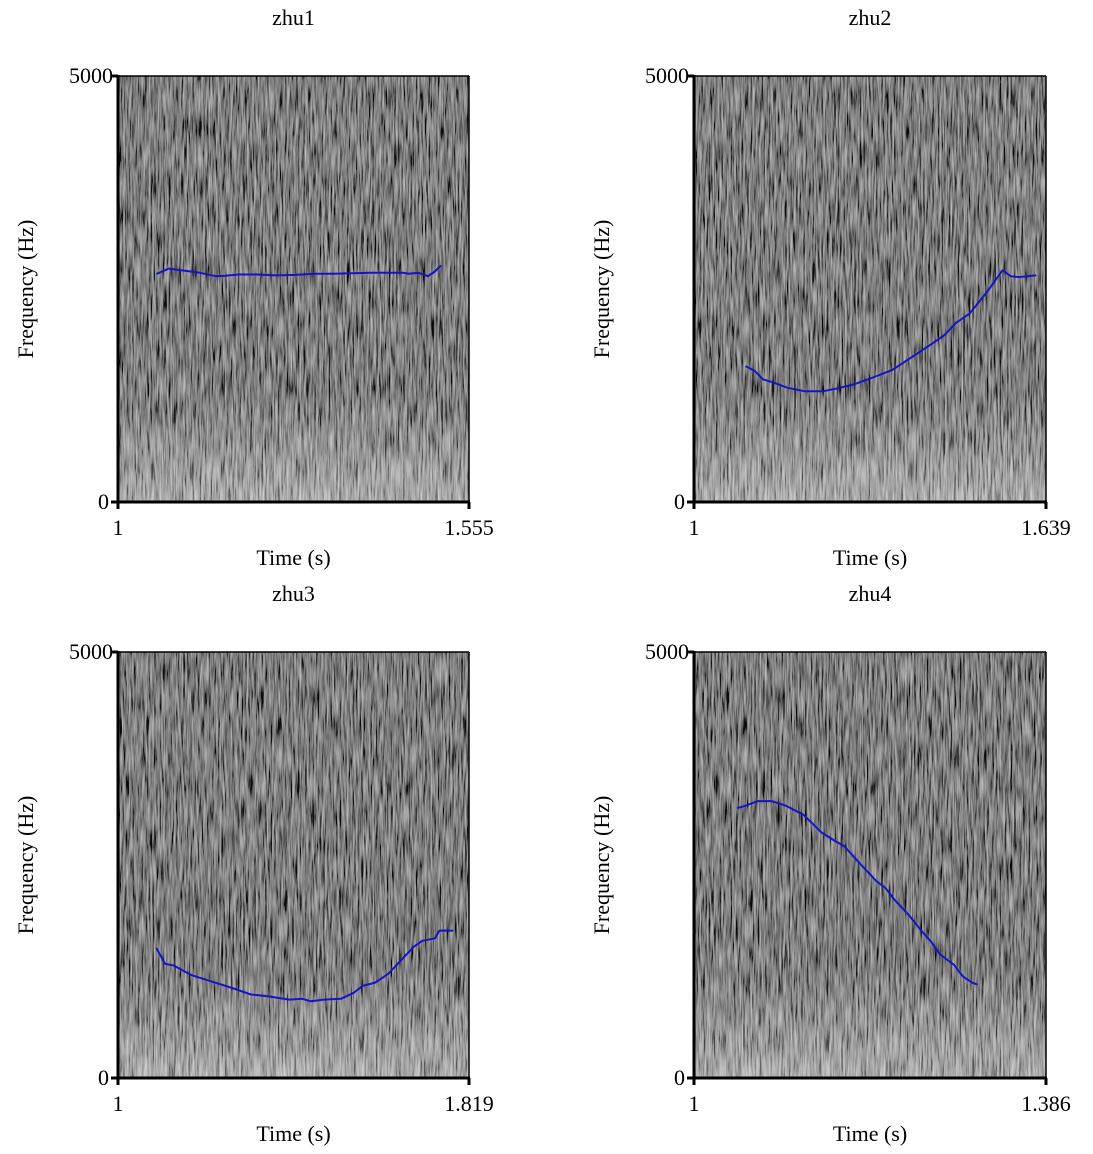 This screenshot has height=1154, width=1093. Describe the element at coordinates (293, 17) in the screenshot. I see `chart-title: zhu1` at that location.